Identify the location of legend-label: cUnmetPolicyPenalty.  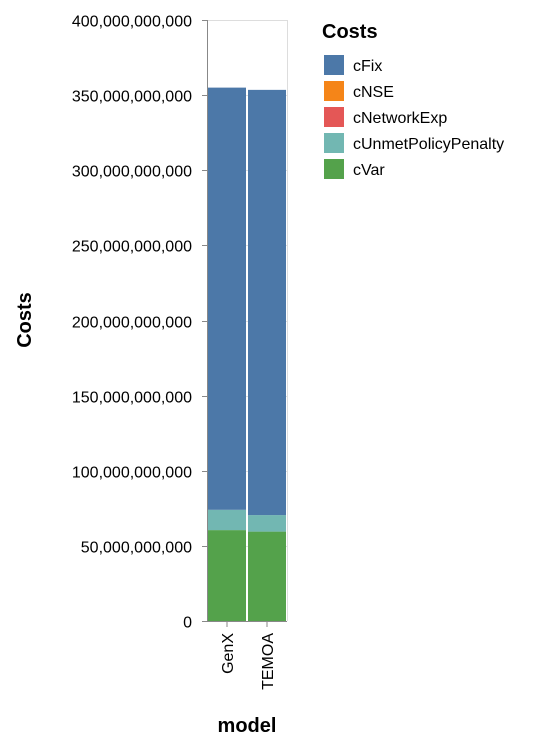
(428, 144).